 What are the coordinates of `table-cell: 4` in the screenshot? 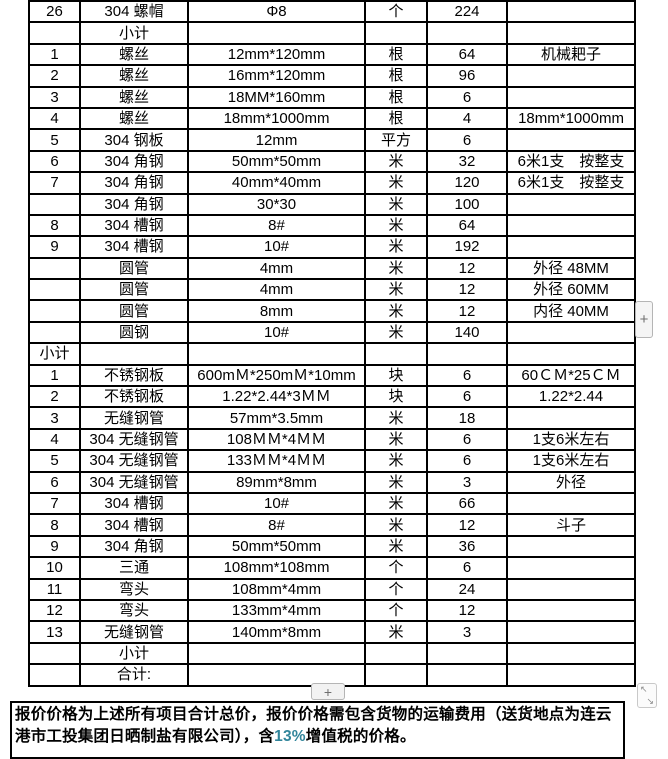 It's located at (54, 118).